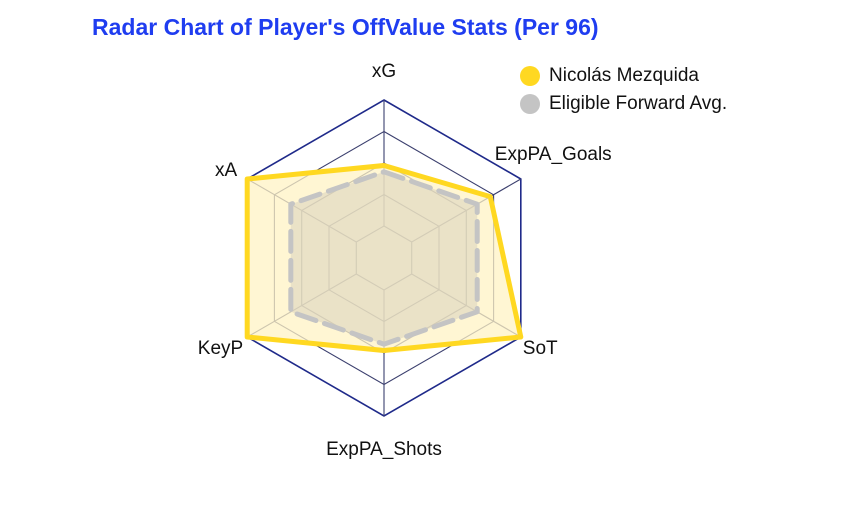 This screenshot has width=845, height=518. What do you see at coordinates (638, 103) in the screenshot?
I see `legend-label-average: Eligible Forward Avg.` at bounding box center [638, 103].